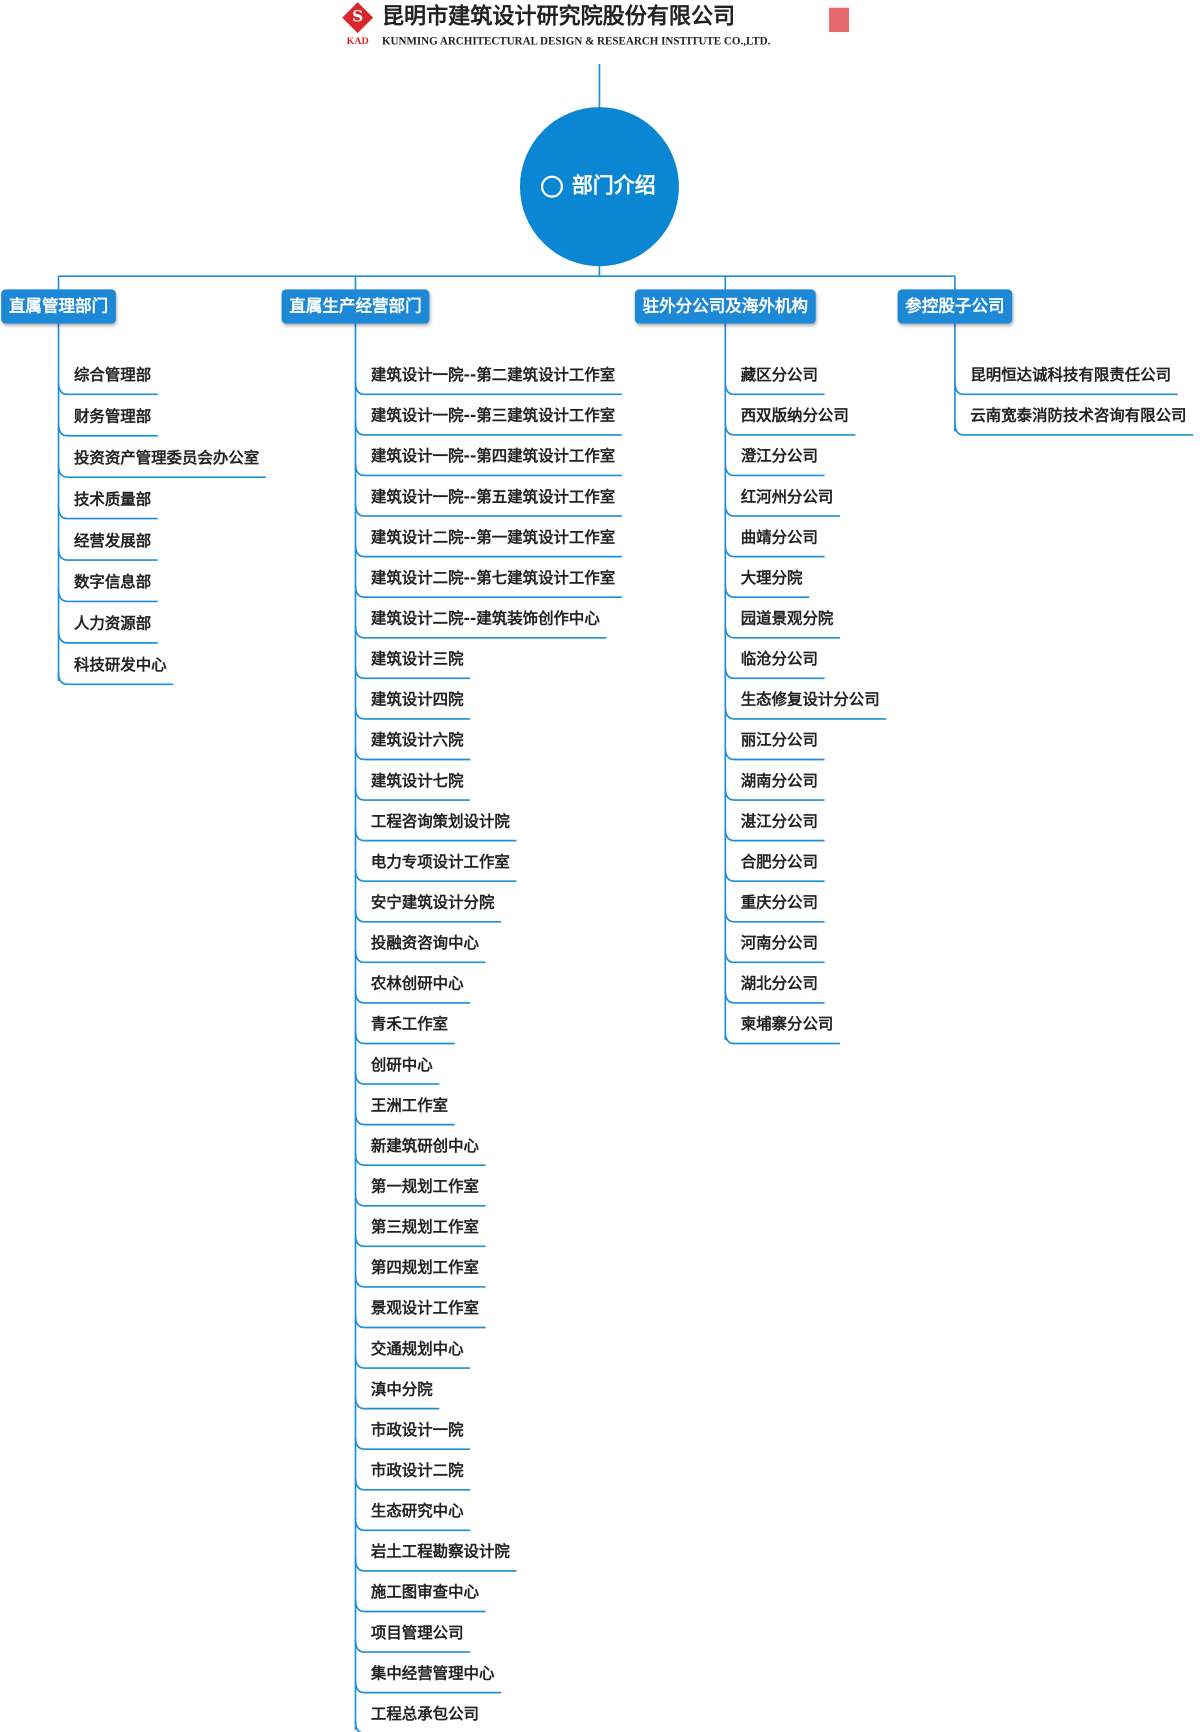  I want to click on department: 建筑设计七院, so click(417, 780).